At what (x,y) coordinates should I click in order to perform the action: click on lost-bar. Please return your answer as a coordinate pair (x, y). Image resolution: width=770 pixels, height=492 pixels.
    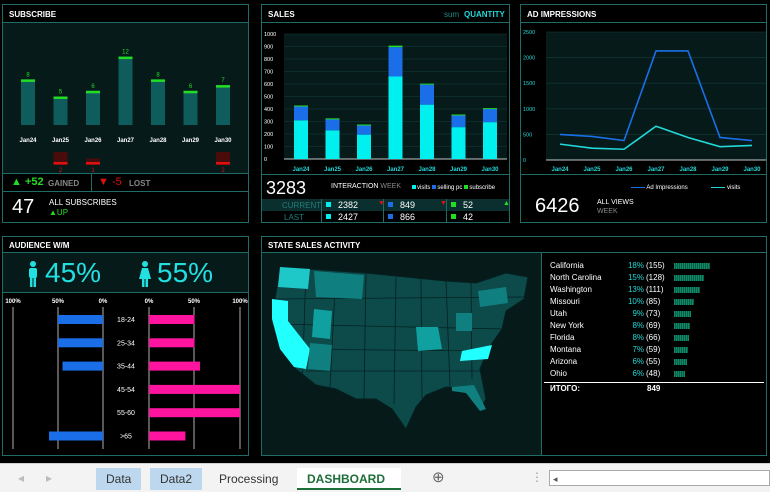
    Looking at the image, I should click on (223, 158).